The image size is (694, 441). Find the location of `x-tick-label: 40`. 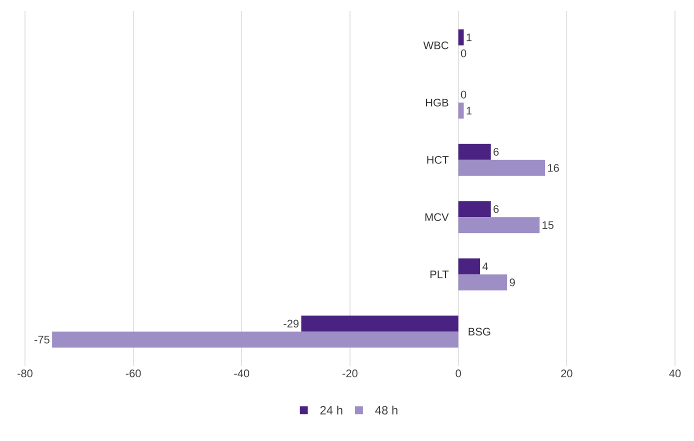

x-tick-label: 40 is located at coordinates (675, 374).